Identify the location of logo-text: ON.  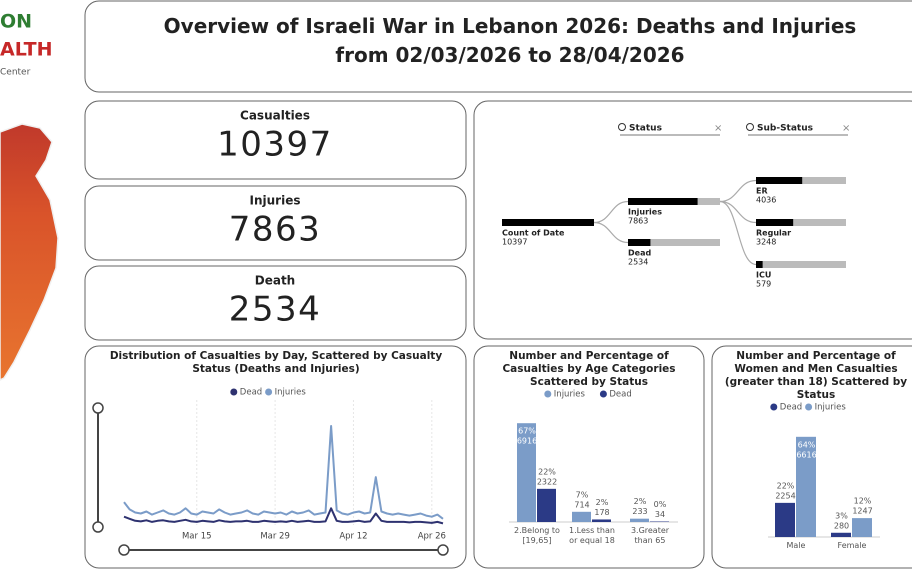
(16, 22).